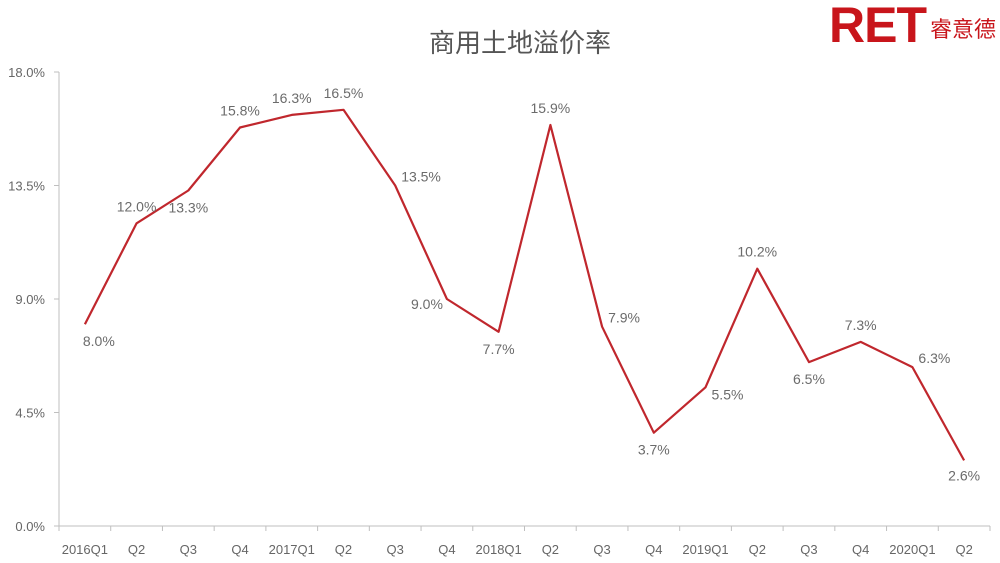 The width and height of the screenshot is (1000, 563). What do you see at coordinates (240, 110) in the screenshot?
I see `data-label: 15.8%` at bounding box center [240, 110].